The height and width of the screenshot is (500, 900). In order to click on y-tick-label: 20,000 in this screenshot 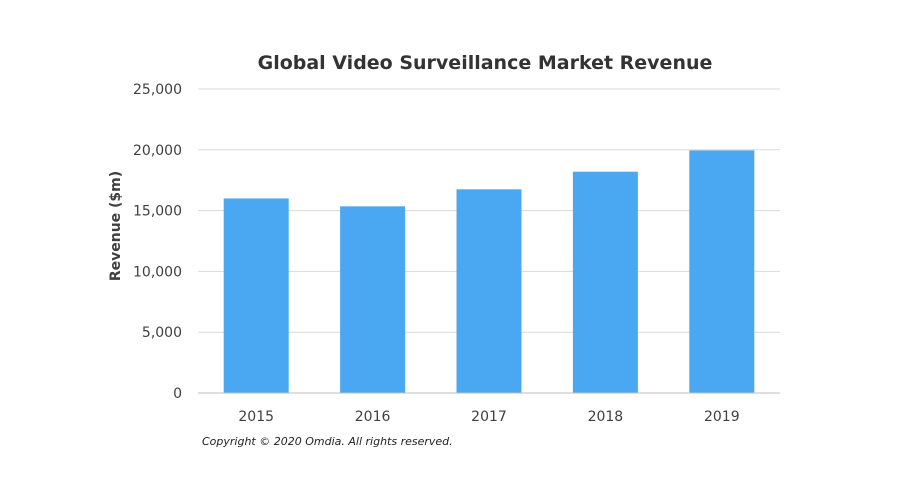, I will do `click(157, 151)`.